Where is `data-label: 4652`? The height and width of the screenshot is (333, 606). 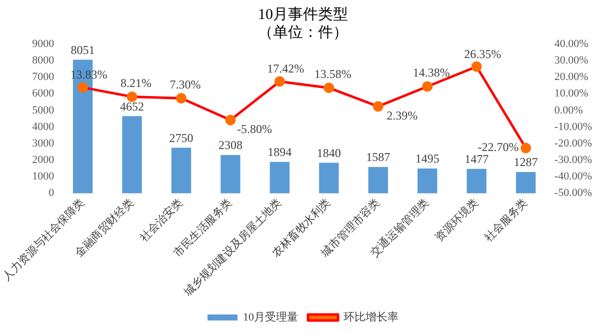 data-label: 4652 is located at coordinates (132, 106).